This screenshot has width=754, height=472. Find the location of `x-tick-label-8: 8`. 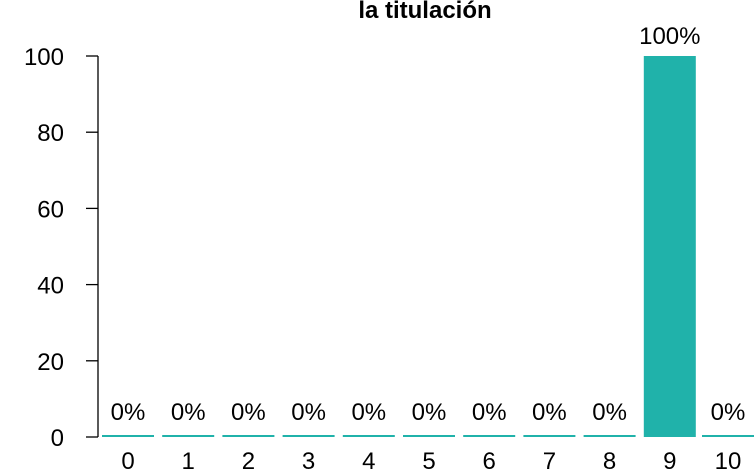

x-tick-label-8: 8 is located at coordinates (609, 460).